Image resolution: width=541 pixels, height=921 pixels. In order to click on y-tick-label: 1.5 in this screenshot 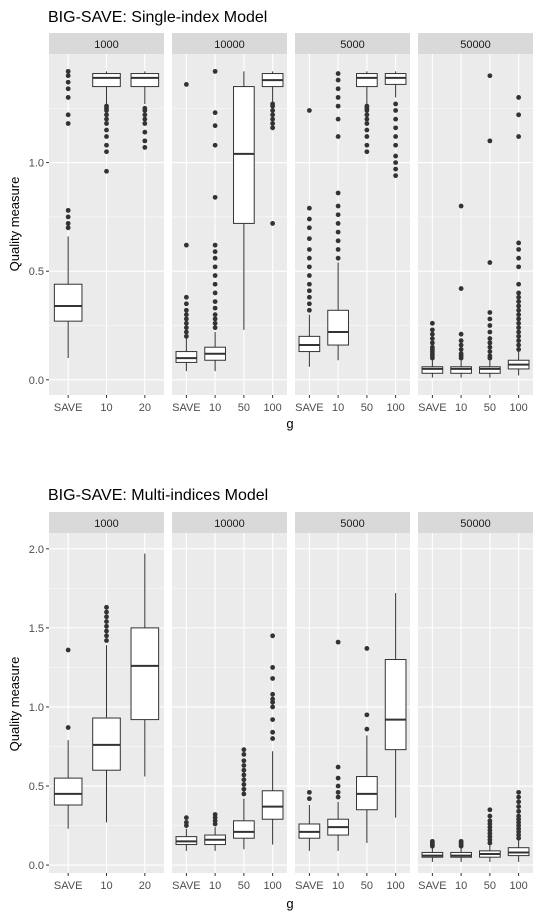, I will do `click(36, 629)`.